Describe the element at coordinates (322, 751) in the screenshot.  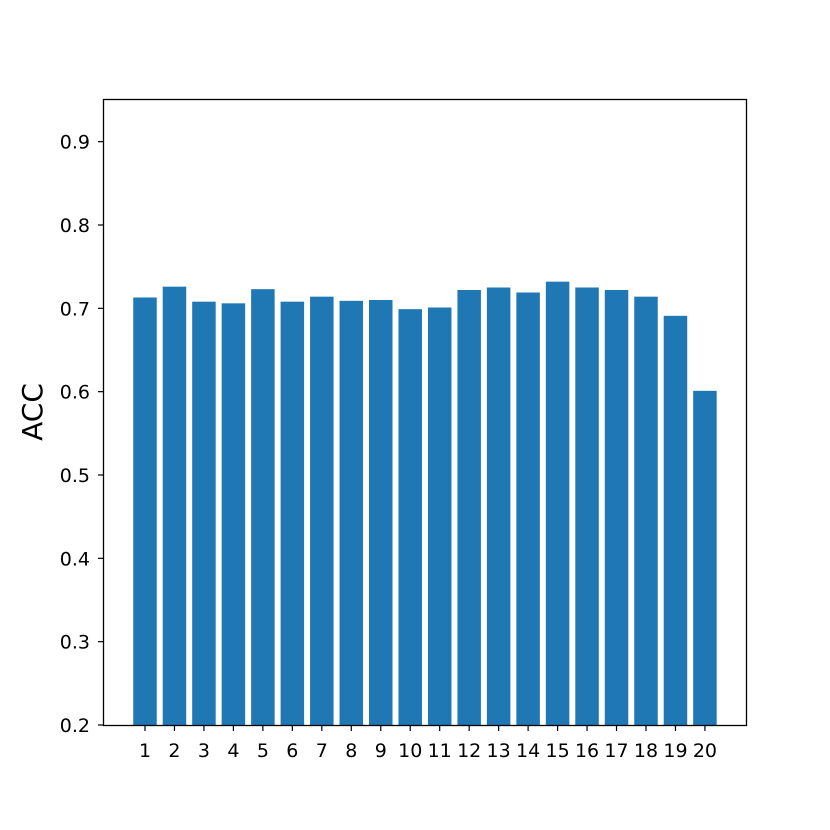
I see `x-tick-label: 7` at that location.